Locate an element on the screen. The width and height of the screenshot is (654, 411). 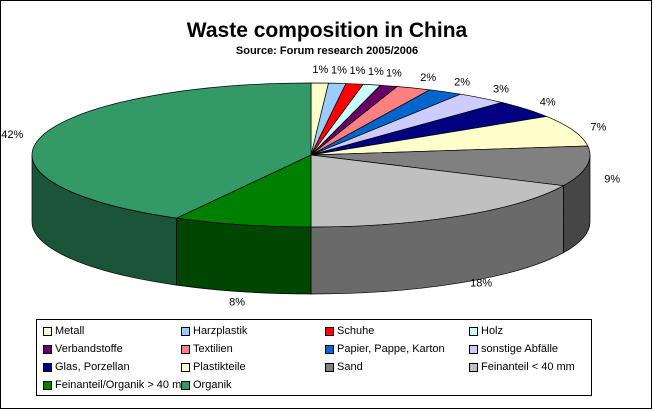
data-label-glas-porzellan: 4% is located at coordinates (548, 103).